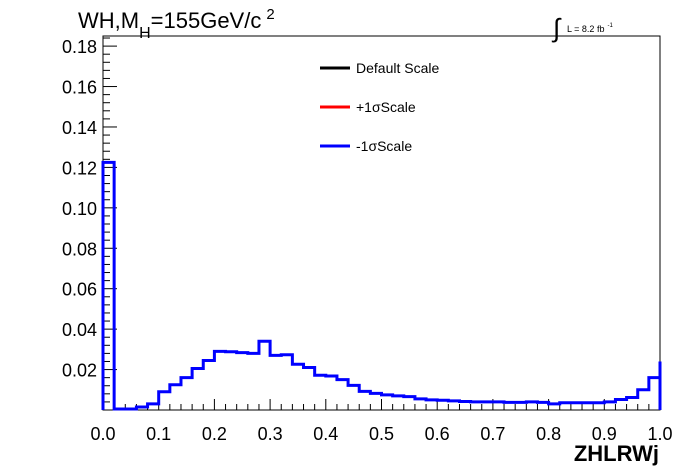  Describe the element at coordinates (548, 434) in the screenshot. I see `x-tick-label: 0.8` at that location.